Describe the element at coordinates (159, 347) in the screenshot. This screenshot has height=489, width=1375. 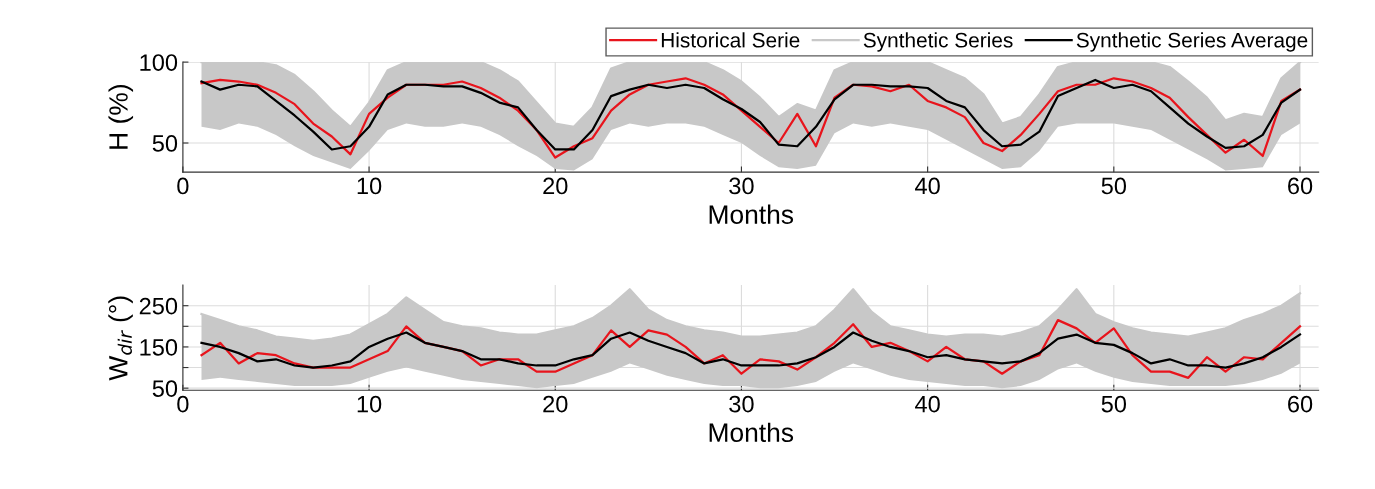
I see `y-tick-label: 150` at that location.